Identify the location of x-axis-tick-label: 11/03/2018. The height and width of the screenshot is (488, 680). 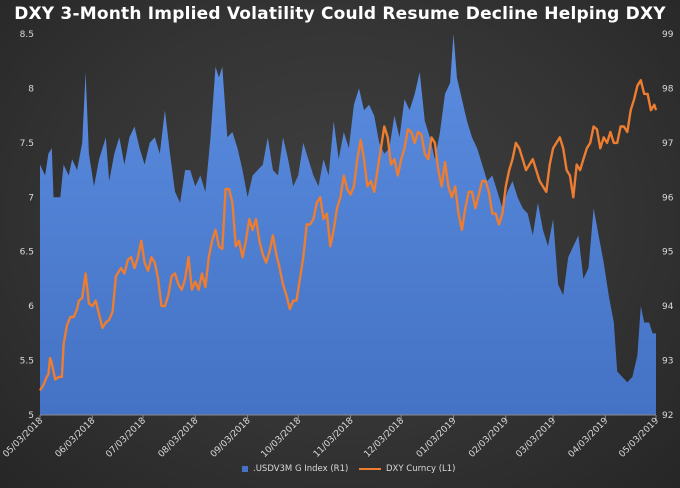
(334, 438).